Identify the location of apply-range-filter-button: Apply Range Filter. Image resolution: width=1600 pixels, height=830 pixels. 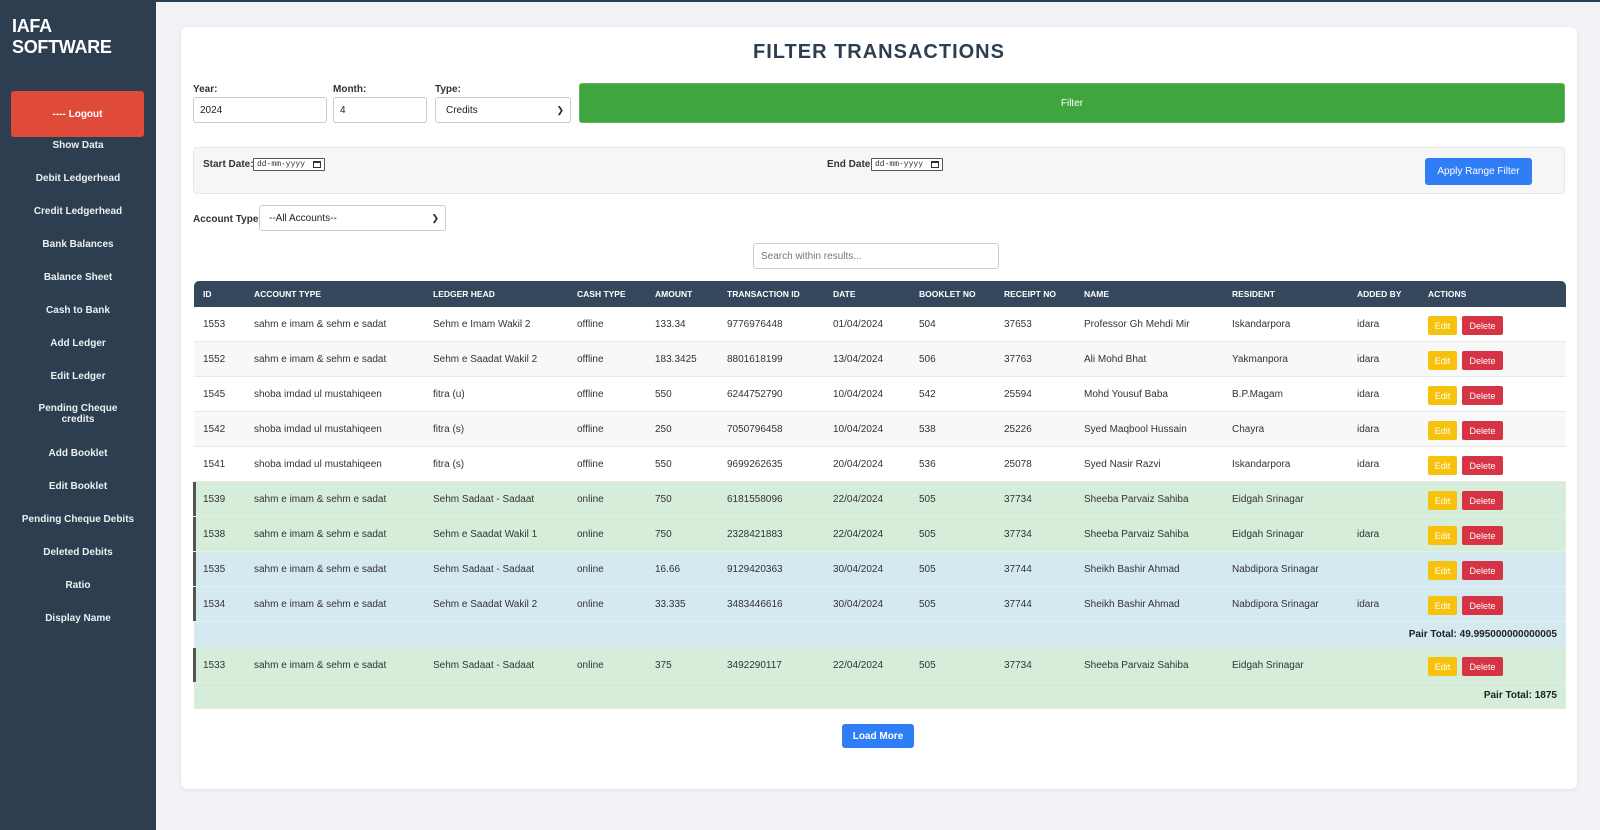
(1478, 171).